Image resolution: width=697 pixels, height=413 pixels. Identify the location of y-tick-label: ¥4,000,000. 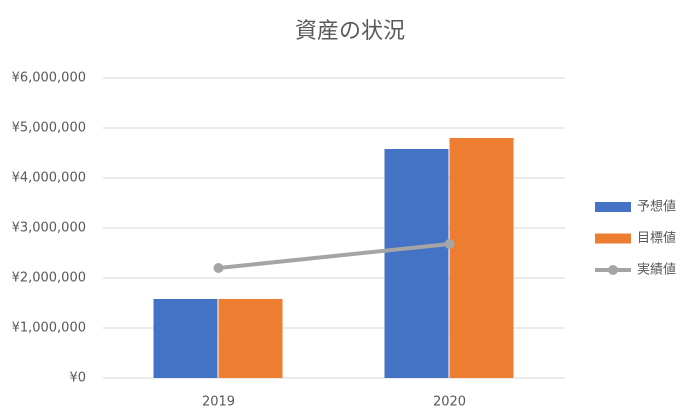
(49, 178).